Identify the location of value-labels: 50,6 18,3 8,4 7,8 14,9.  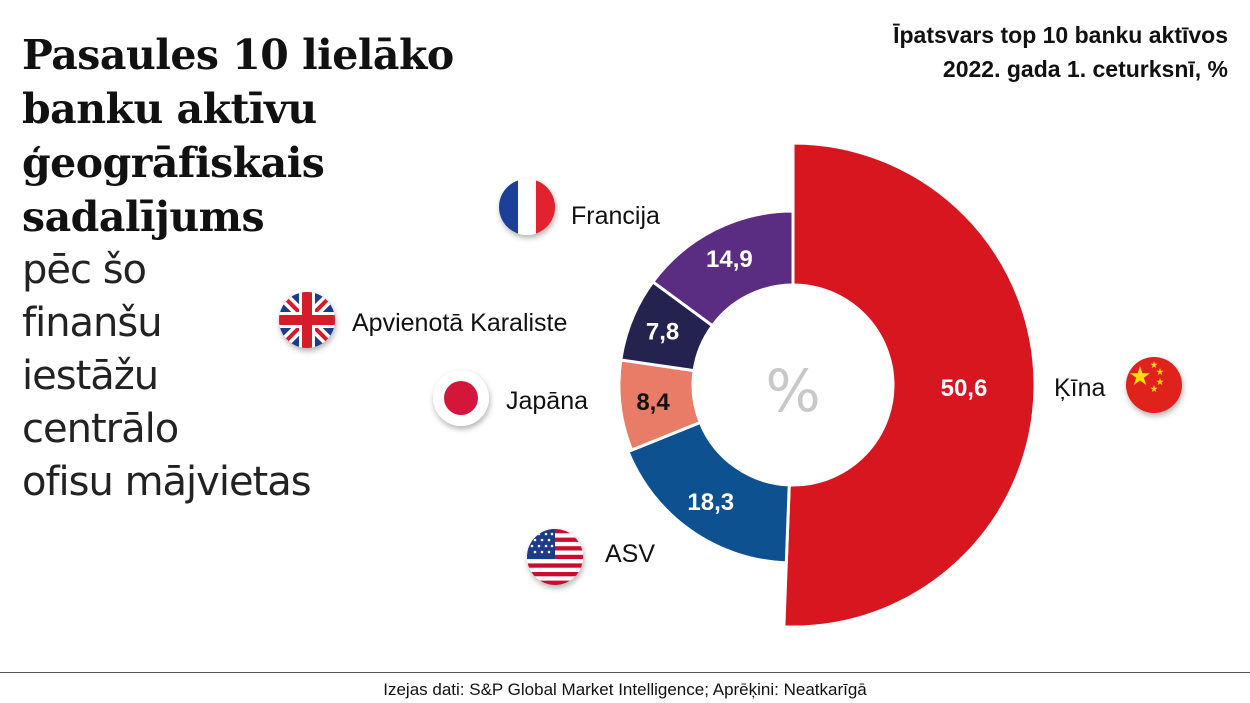
(811, 381).